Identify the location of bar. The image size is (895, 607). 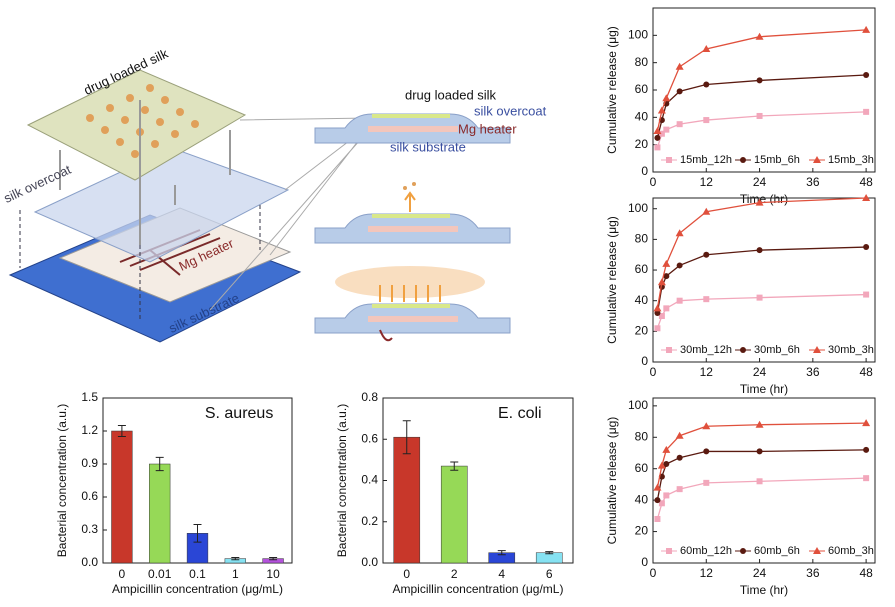
(160, 513).